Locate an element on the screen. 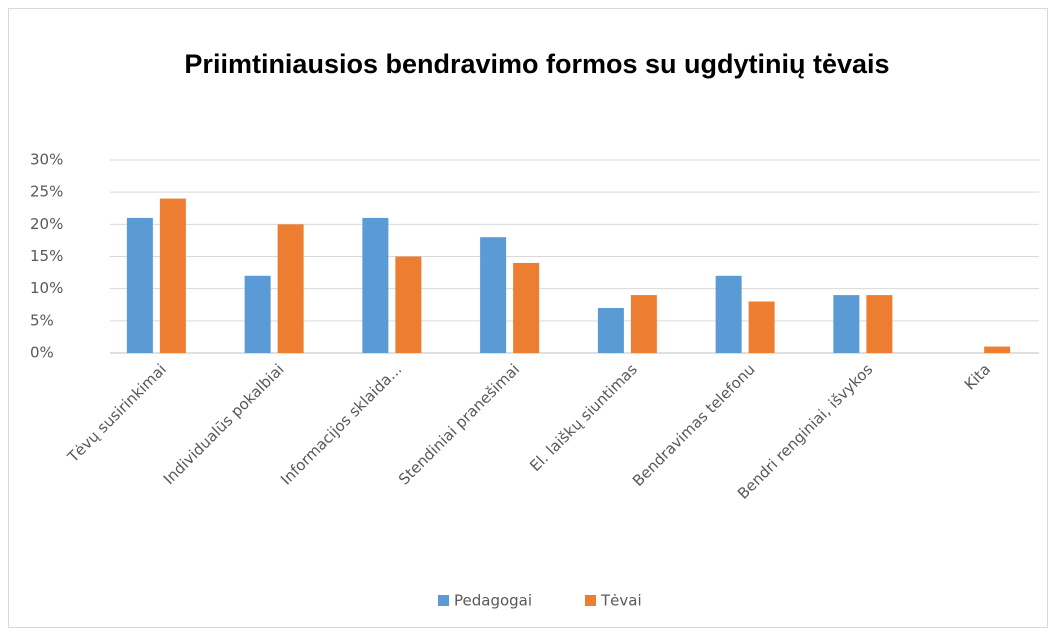 This screenshot has height=635, width=1055. y-tick-label: 15% is located at coordinates (46, 256).